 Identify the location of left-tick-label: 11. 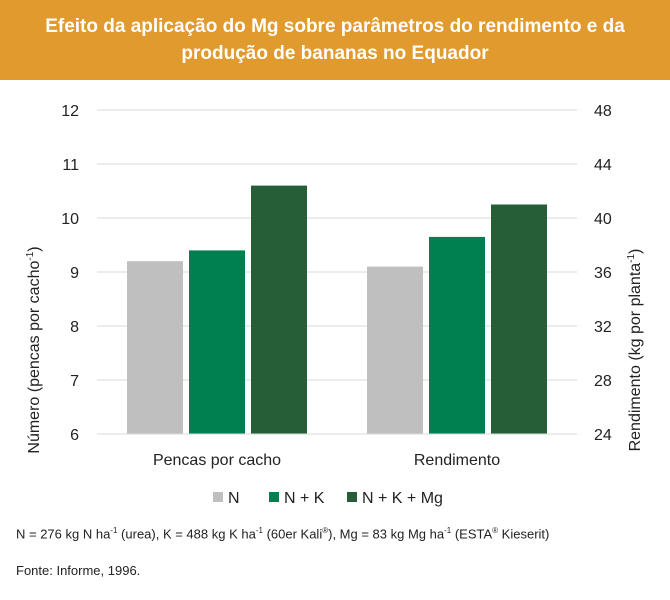
(70, 165).